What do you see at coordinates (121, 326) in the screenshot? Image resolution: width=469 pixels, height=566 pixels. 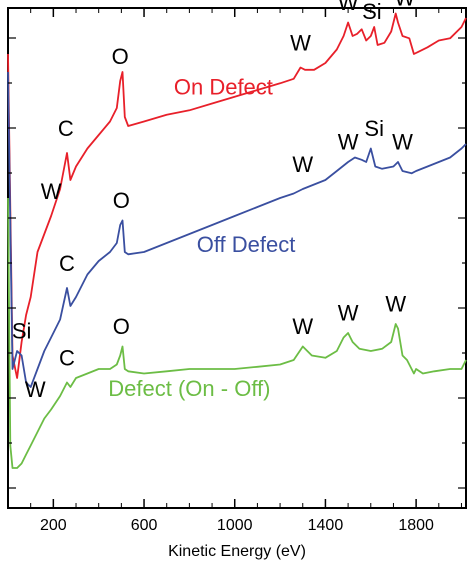 I see `peak-label-difference: O` at bounding box center [121, 326].